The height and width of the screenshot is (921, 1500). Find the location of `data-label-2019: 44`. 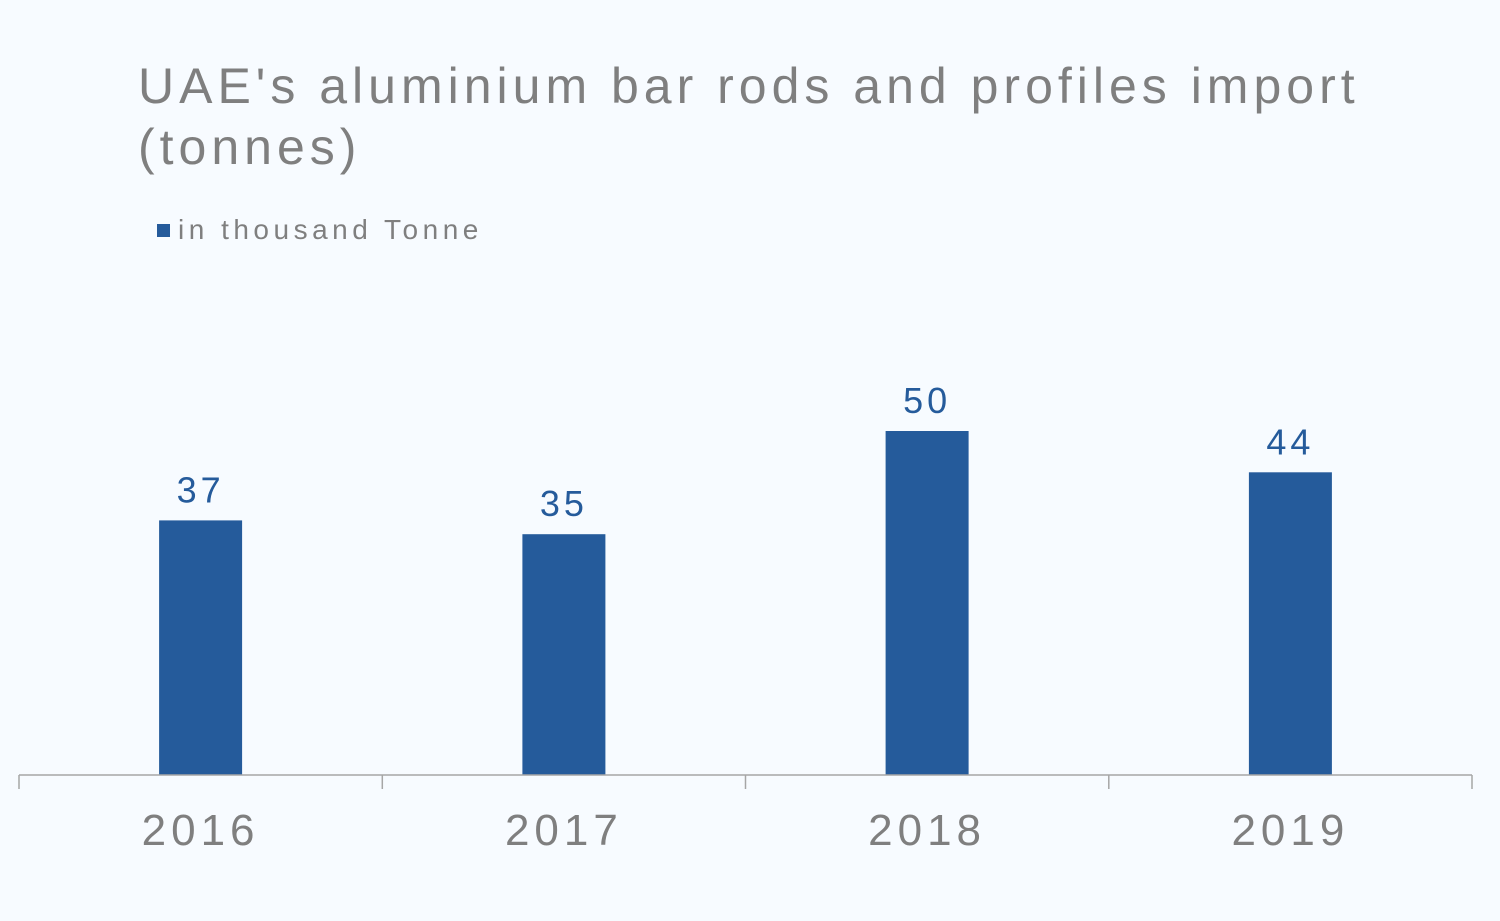

data-label-2019: 44 is located at coordinates (1290, 441).